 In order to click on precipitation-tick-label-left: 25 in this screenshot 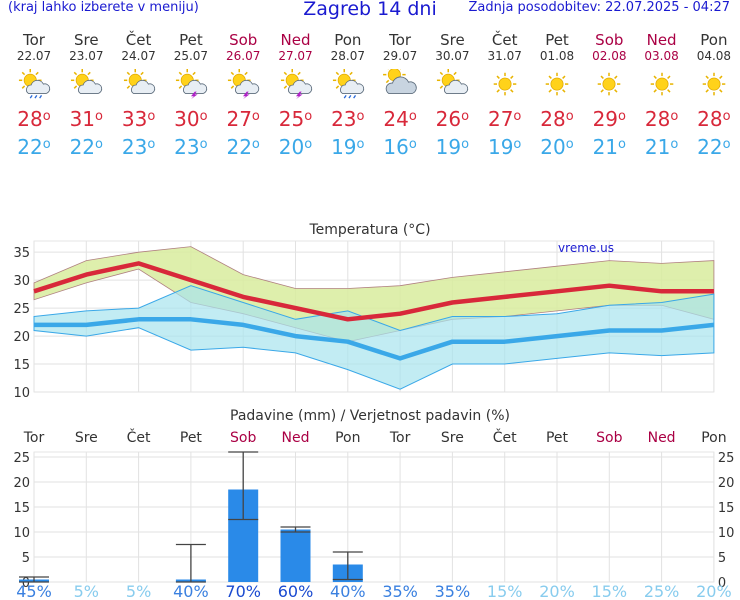, I will do `click(21, 458)`.